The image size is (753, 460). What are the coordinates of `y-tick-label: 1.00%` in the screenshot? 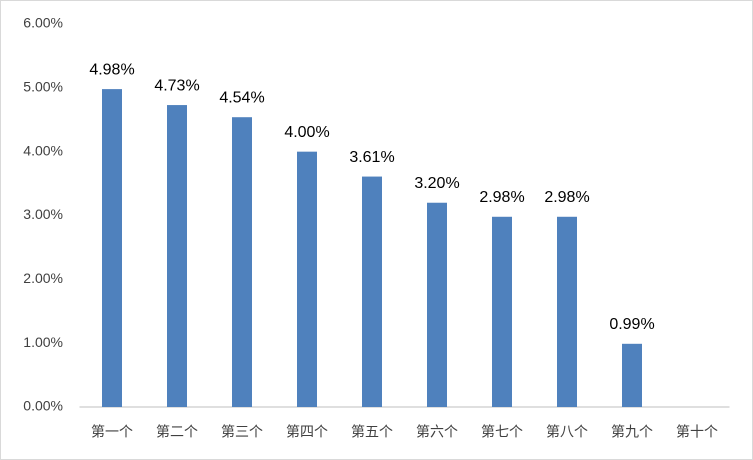 It's located at (43, 342).